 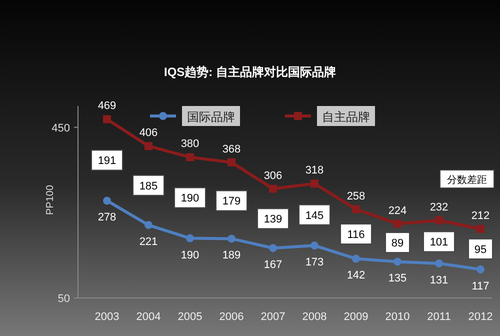 I want to click on annotation: 101, so click(x=439, y=242).